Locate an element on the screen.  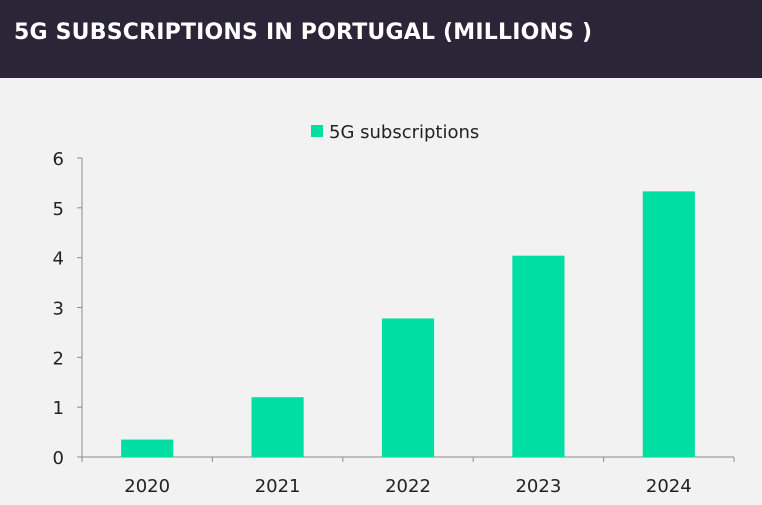
legend-label: 5G subscriptions is located at coordinates (404, 132).